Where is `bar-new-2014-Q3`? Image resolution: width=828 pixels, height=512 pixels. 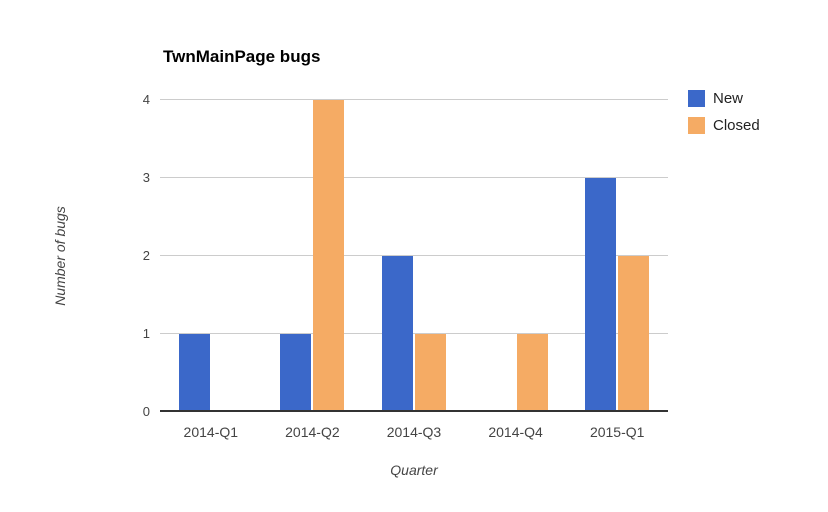
bar-new-2014-Q3 is located at coordinates (397, 333).